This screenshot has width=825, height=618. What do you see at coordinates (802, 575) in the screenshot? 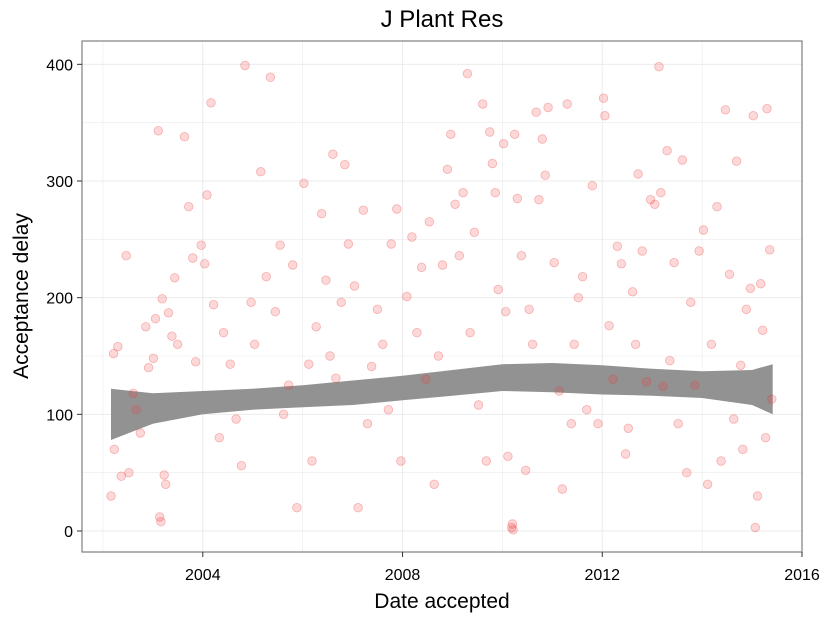
I see `x-tick-label: 2016` at bounding box center [802, 575].